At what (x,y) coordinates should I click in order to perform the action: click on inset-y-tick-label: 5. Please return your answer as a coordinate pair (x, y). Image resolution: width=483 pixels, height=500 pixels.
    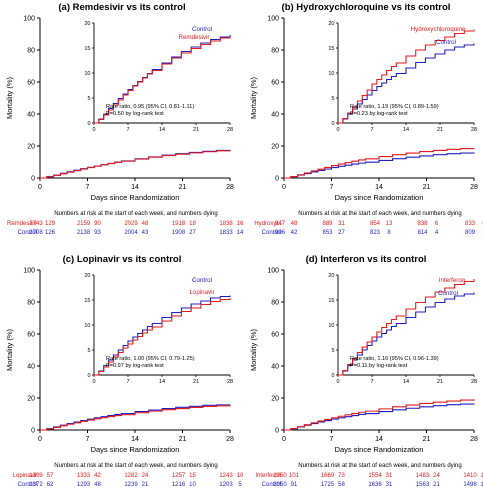
    Looking at the image, I should click on (332, 99).